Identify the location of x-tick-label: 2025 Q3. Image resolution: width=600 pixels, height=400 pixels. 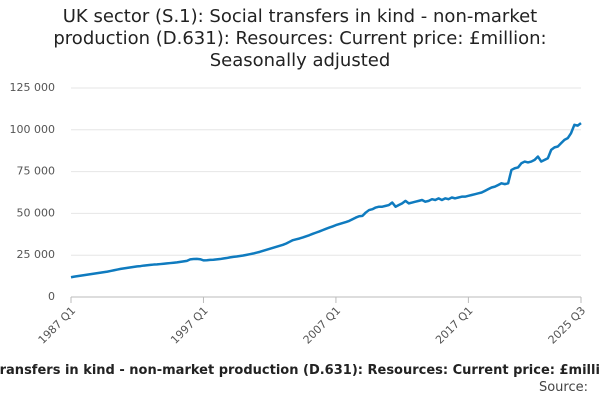
(567, 325).